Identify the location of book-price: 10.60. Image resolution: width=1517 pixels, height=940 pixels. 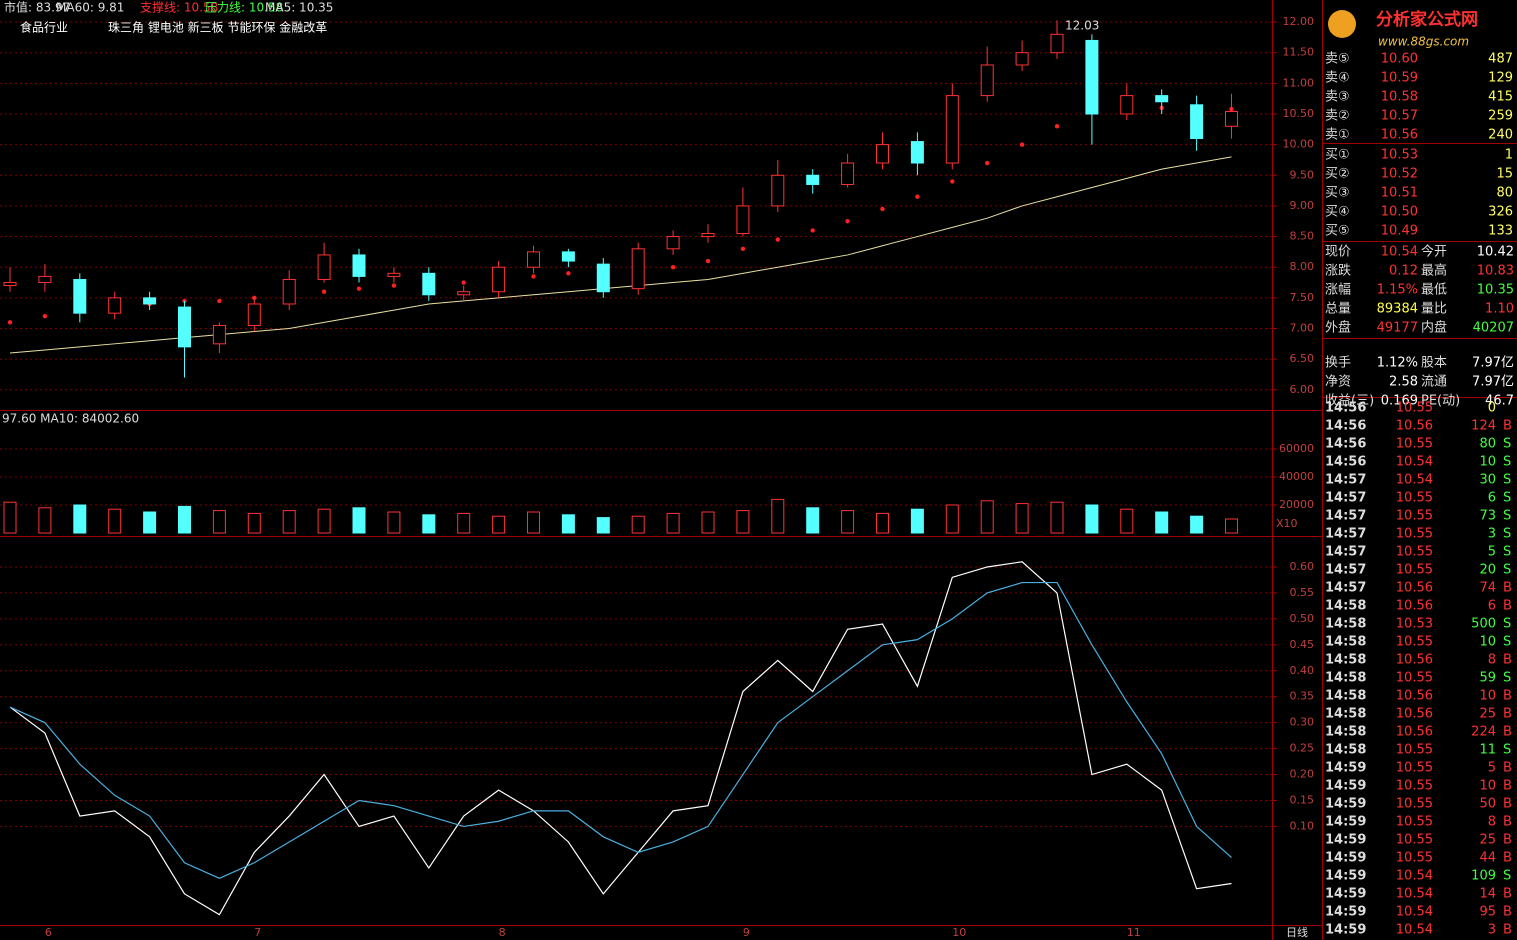
(1399, 59).